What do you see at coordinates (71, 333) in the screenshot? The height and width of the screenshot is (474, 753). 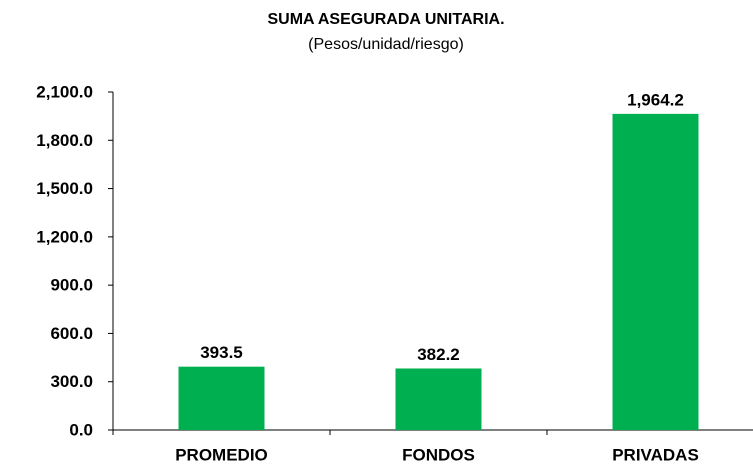 I see `y-tick-label: 600.0` at bounding box center [71, 333].